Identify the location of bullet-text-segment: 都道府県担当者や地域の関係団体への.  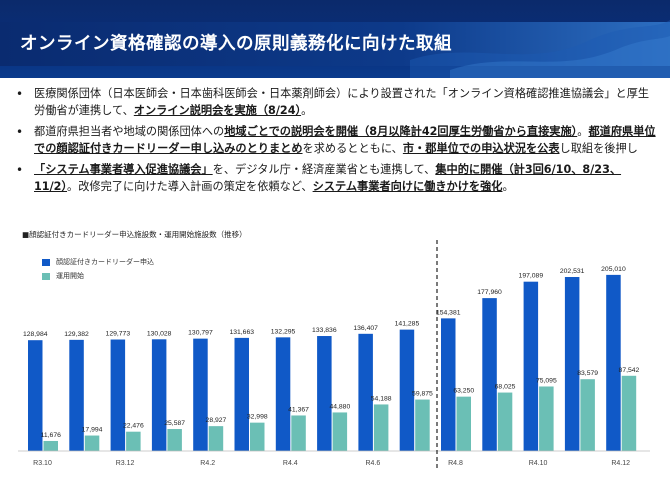
(129, 131).